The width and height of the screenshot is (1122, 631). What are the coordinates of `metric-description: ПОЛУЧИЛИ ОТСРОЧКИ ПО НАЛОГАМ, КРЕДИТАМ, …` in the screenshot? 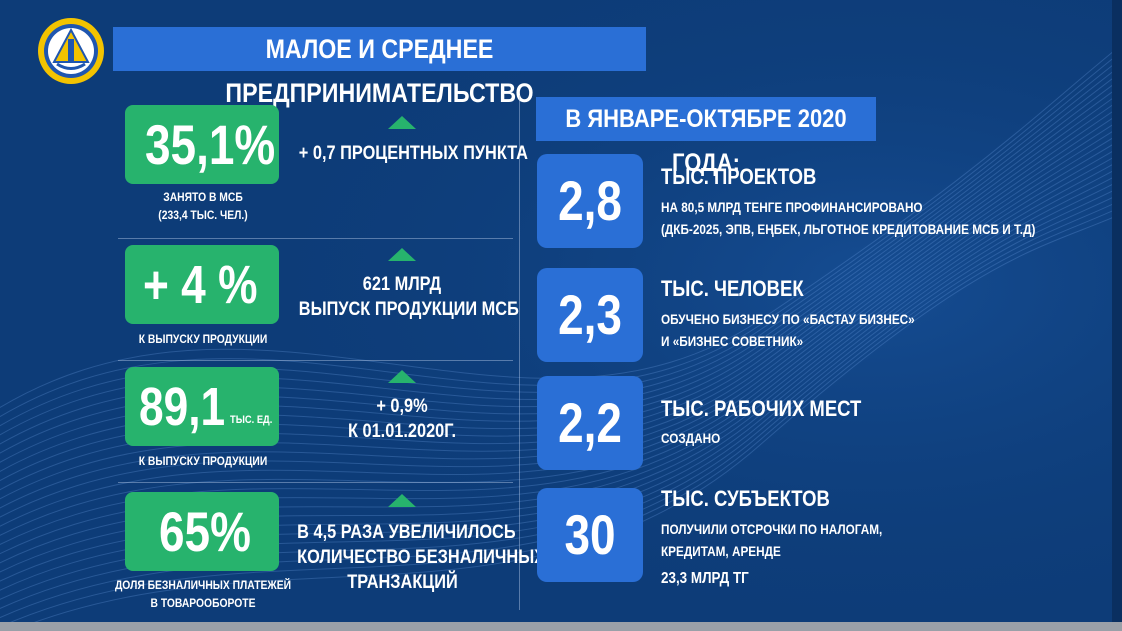 It's located at (772, 540).